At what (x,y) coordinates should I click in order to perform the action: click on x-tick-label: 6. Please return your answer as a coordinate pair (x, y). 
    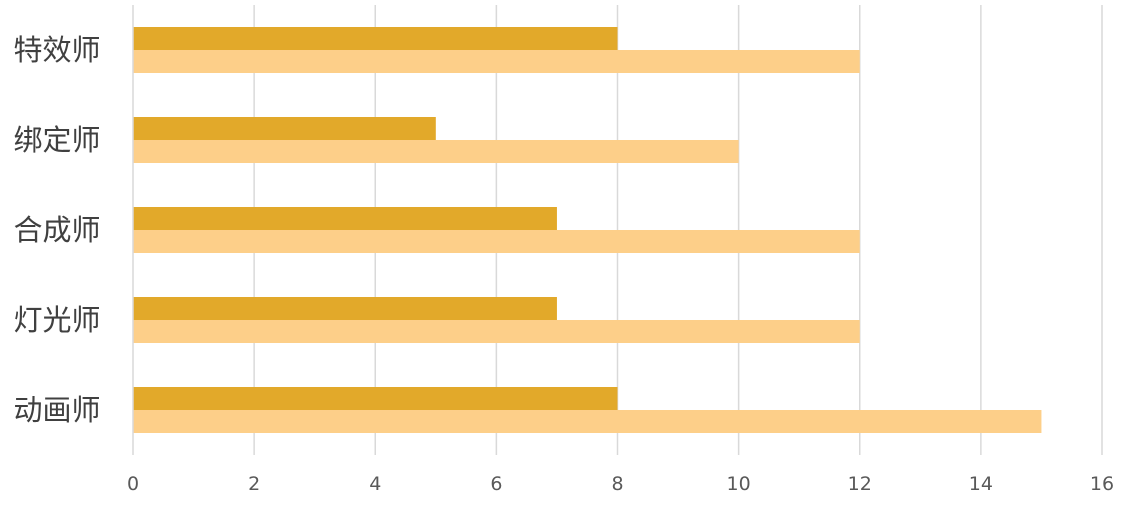
    Looking at the image, I should click on (496, 484).